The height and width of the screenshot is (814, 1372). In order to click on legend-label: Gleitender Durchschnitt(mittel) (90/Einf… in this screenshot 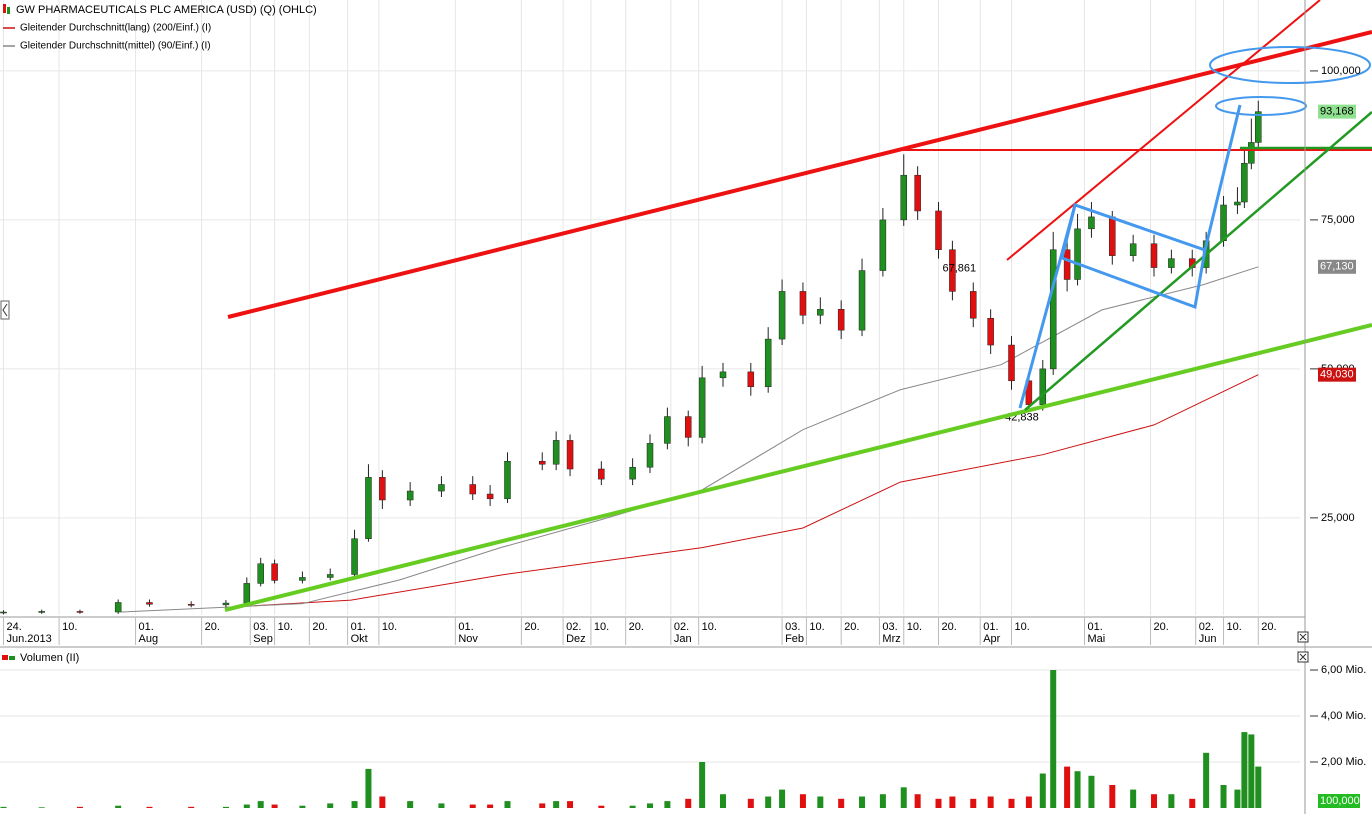, I will do `click(115, 46)`.